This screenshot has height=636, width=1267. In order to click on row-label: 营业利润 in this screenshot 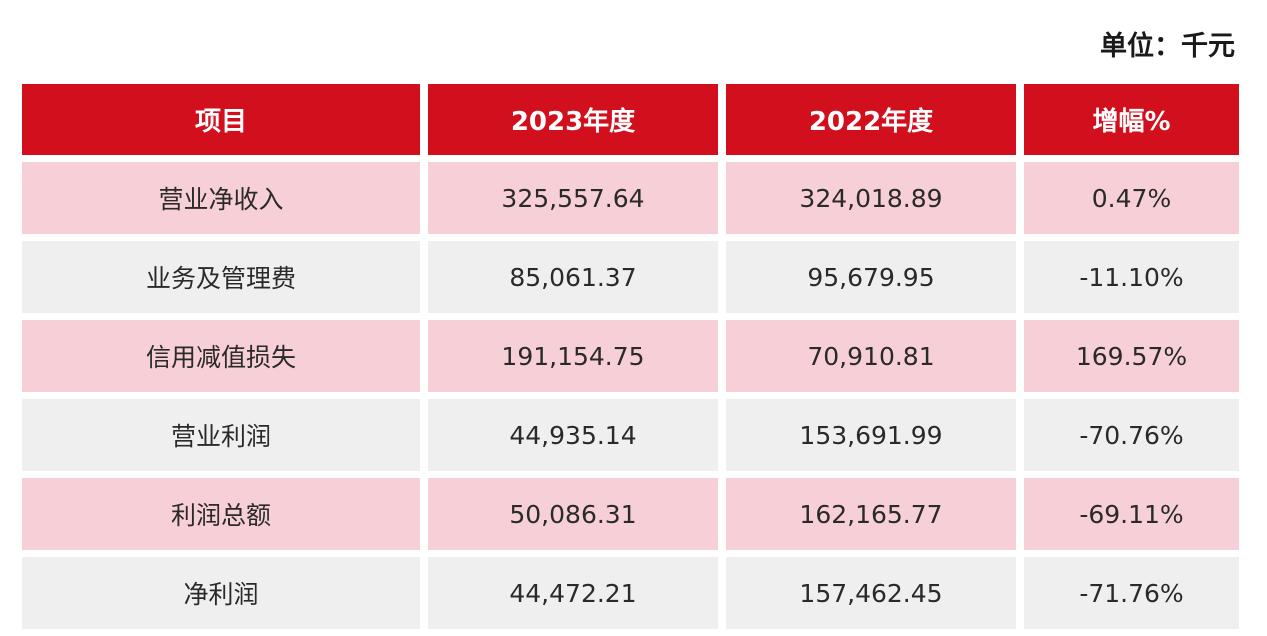, I will do `click(221, 435)`.